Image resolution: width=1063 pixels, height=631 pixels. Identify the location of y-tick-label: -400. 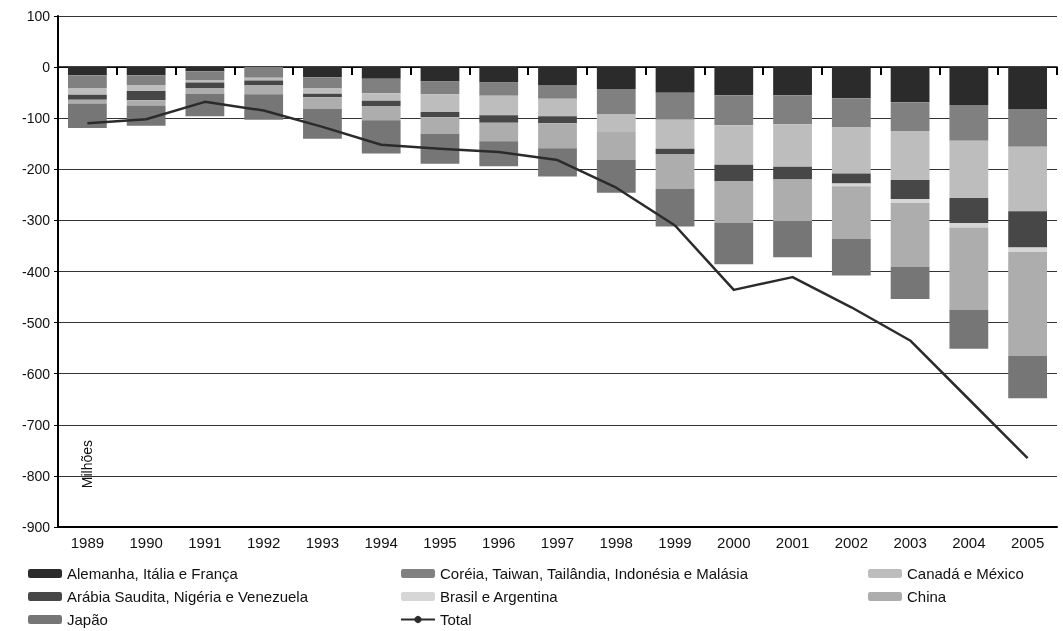
(36, 271).